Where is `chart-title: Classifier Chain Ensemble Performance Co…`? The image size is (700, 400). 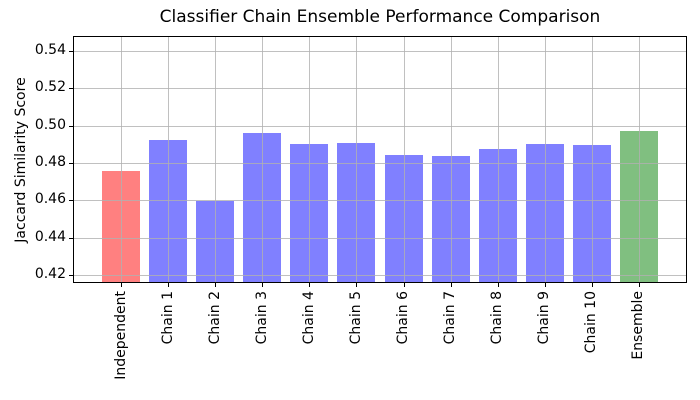
chart-title: Classifier Chain Ensemble Performance Co… is located at coordinates (380, 17).